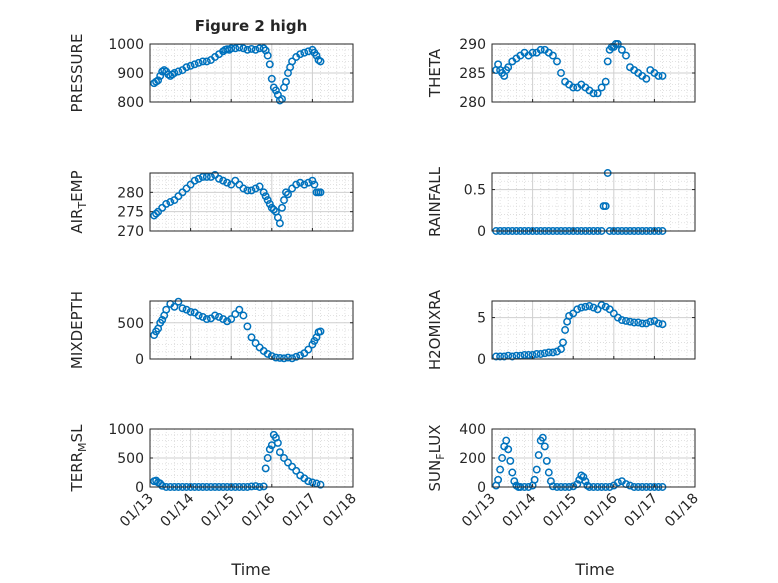 The width and height of the screenshot is (778, 583). Describe the element at coordinates (251, 26) in the screenshot. I see `figure-title: Figure 2 high` at that location.